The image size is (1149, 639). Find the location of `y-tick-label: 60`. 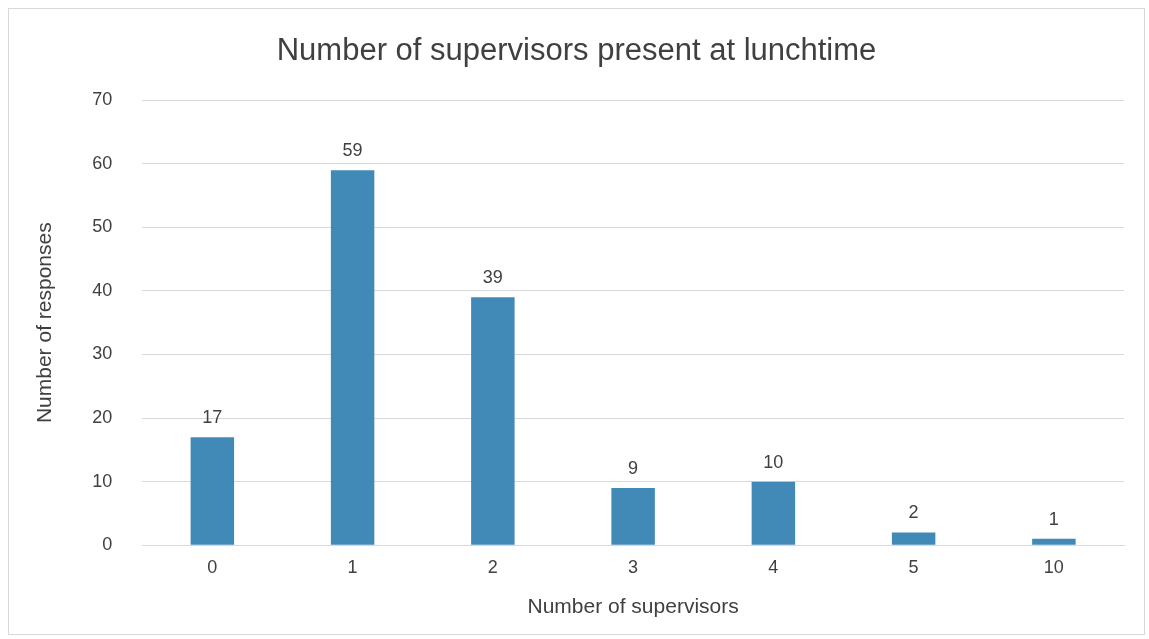

y-tick-label: 60 is located at coordinates (102, 162).